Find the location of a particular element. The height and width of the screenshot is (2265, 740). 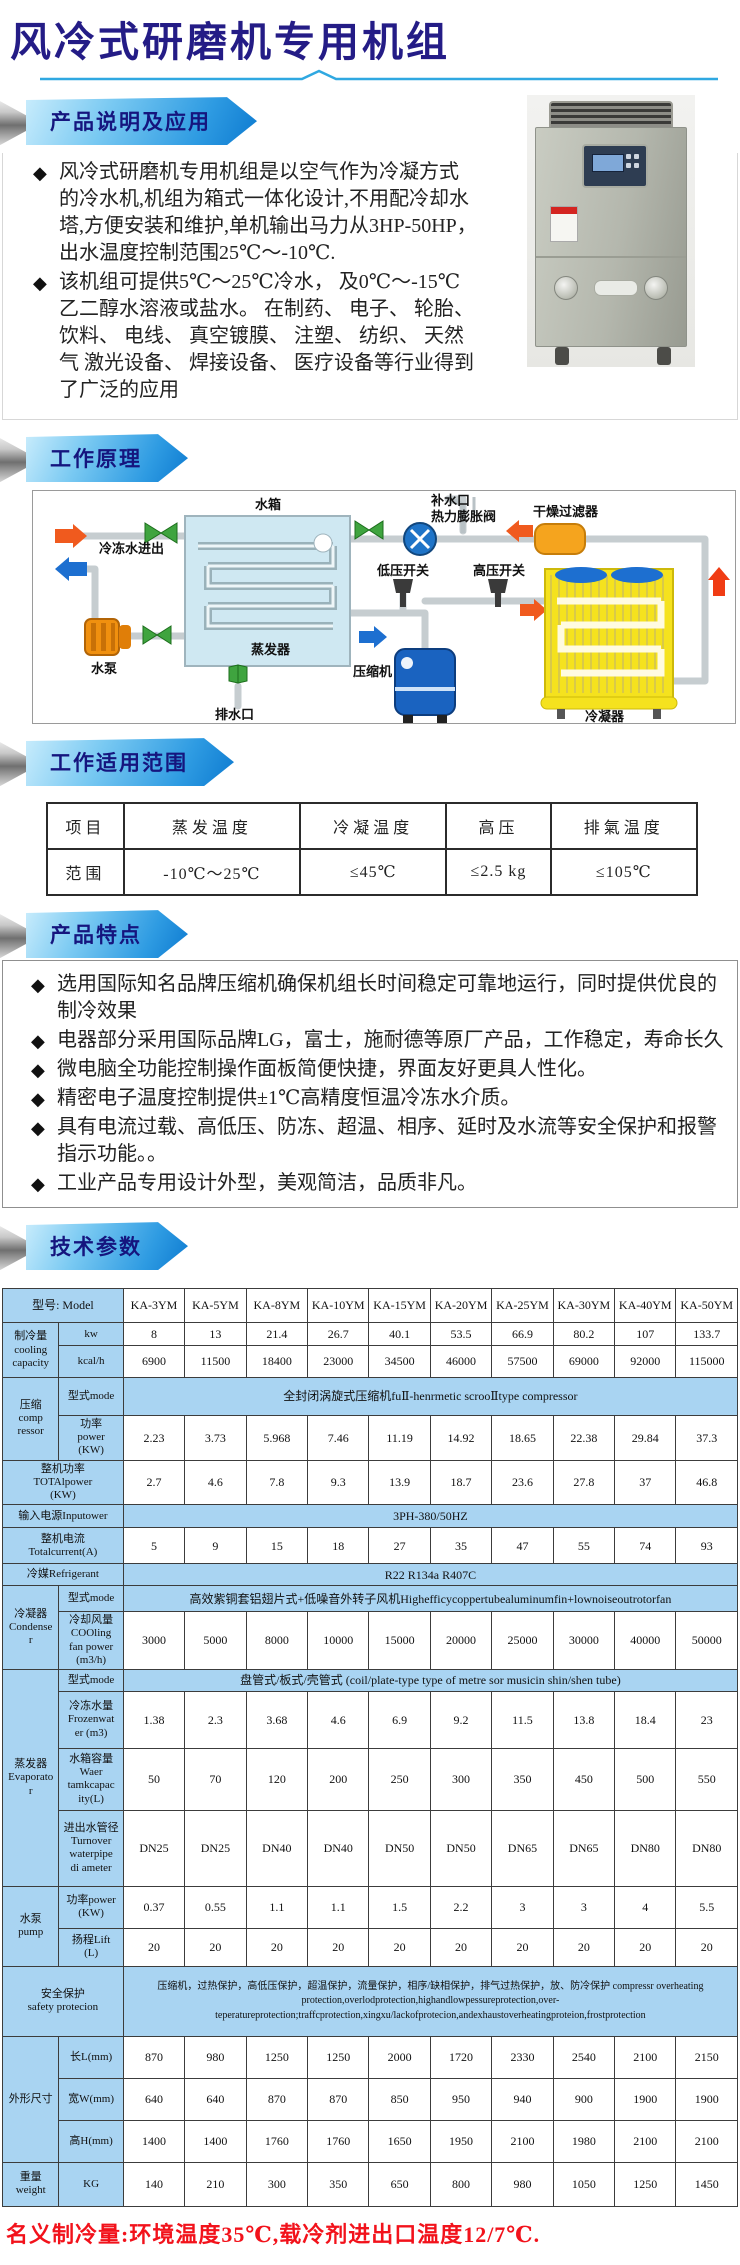

table-row: 宽W(mm) 640 640 870 870 850 950 940 900 1900 1900 is located at coordinates (370, 2099).